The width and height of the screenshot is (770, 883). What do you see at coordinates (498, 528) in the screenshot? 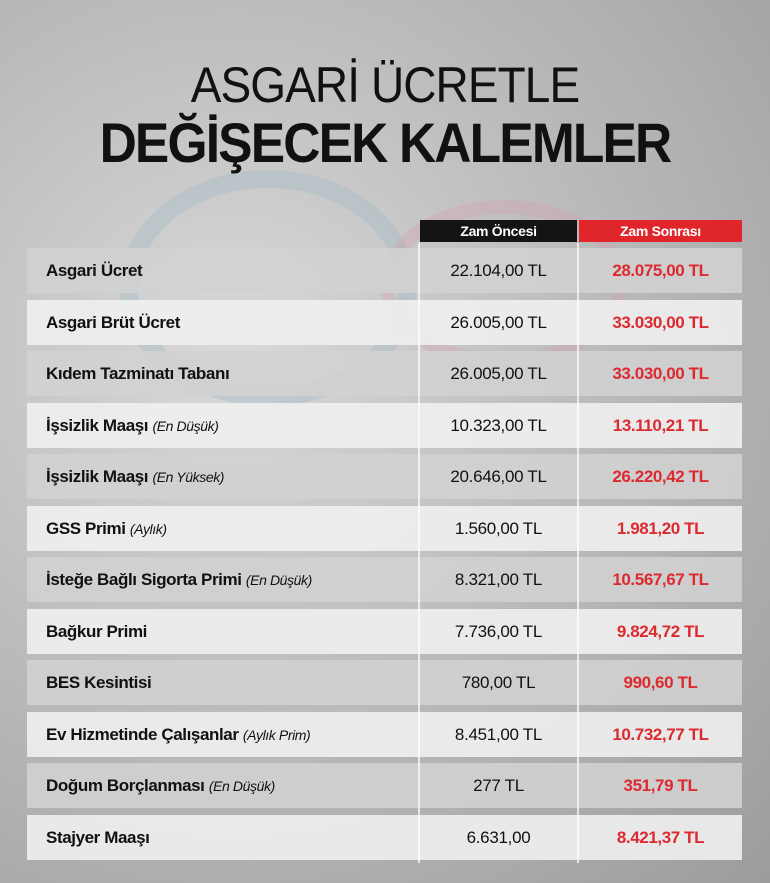
I see `value-before: 1.560,00 TL` at bounding box center [498, 528].